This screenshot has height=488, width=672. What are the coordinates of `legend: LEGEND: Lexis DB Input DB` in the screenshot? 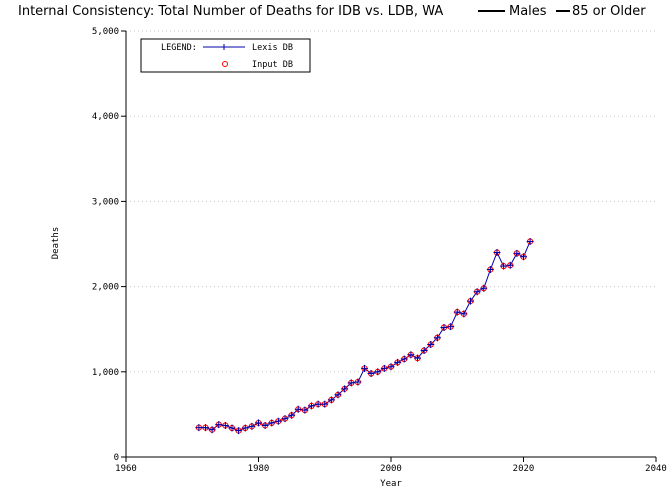 It's located at (225, 55).